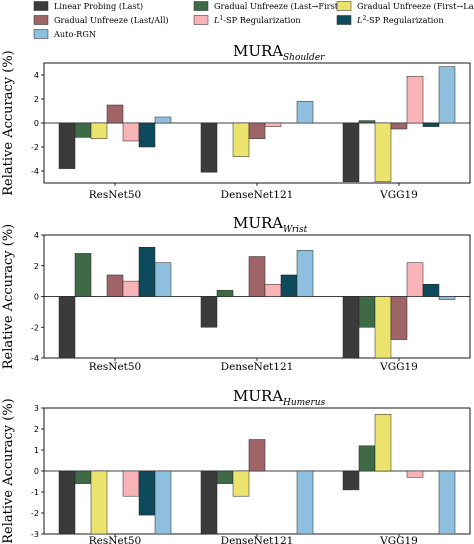 The image size is (474, 544). I want to click on panel-subtitle: Shoulder, so click(304, 58).